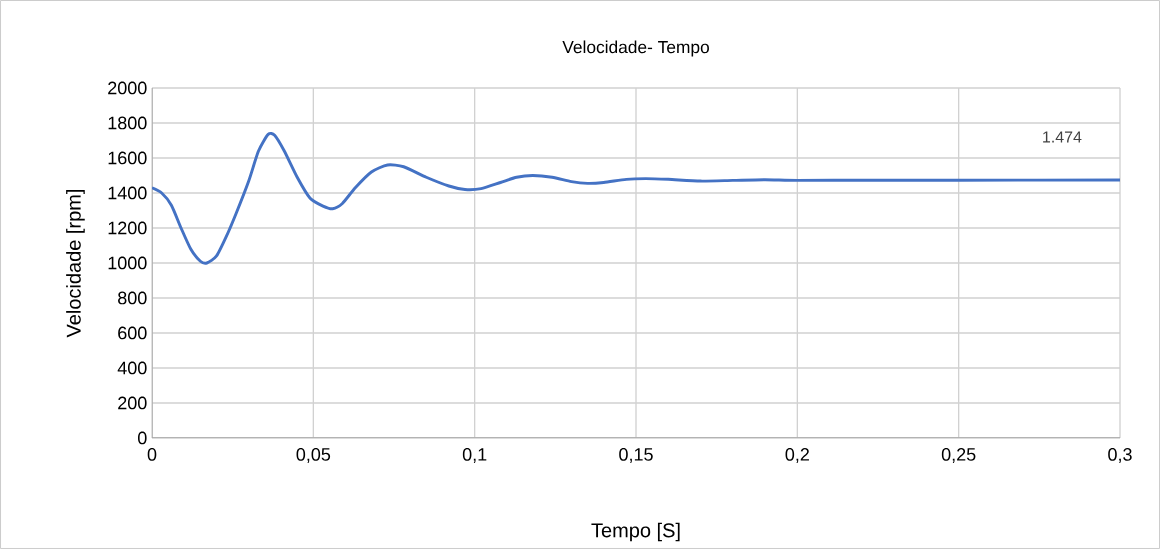 This screenshot has width=1160, height=549. I want to click on x-tick-label: 0,2, so click(797, 455).